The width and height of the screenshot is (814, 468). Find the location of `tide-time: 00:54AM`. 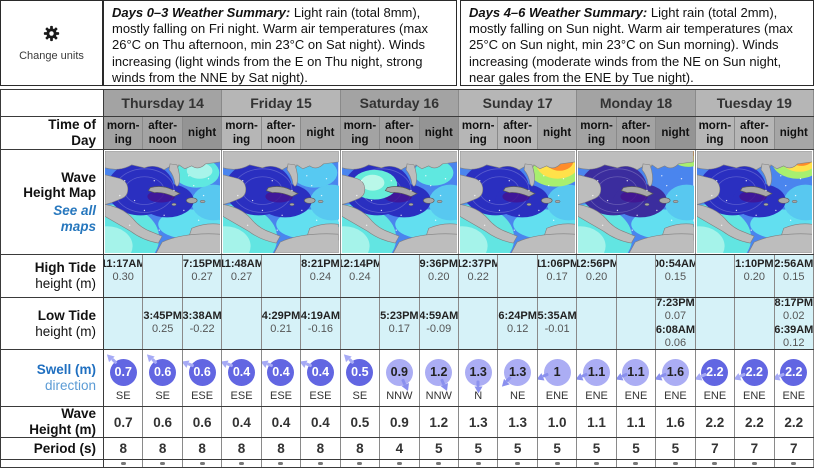

tide-time: 00:54AM is located at coordinates (676, 264).